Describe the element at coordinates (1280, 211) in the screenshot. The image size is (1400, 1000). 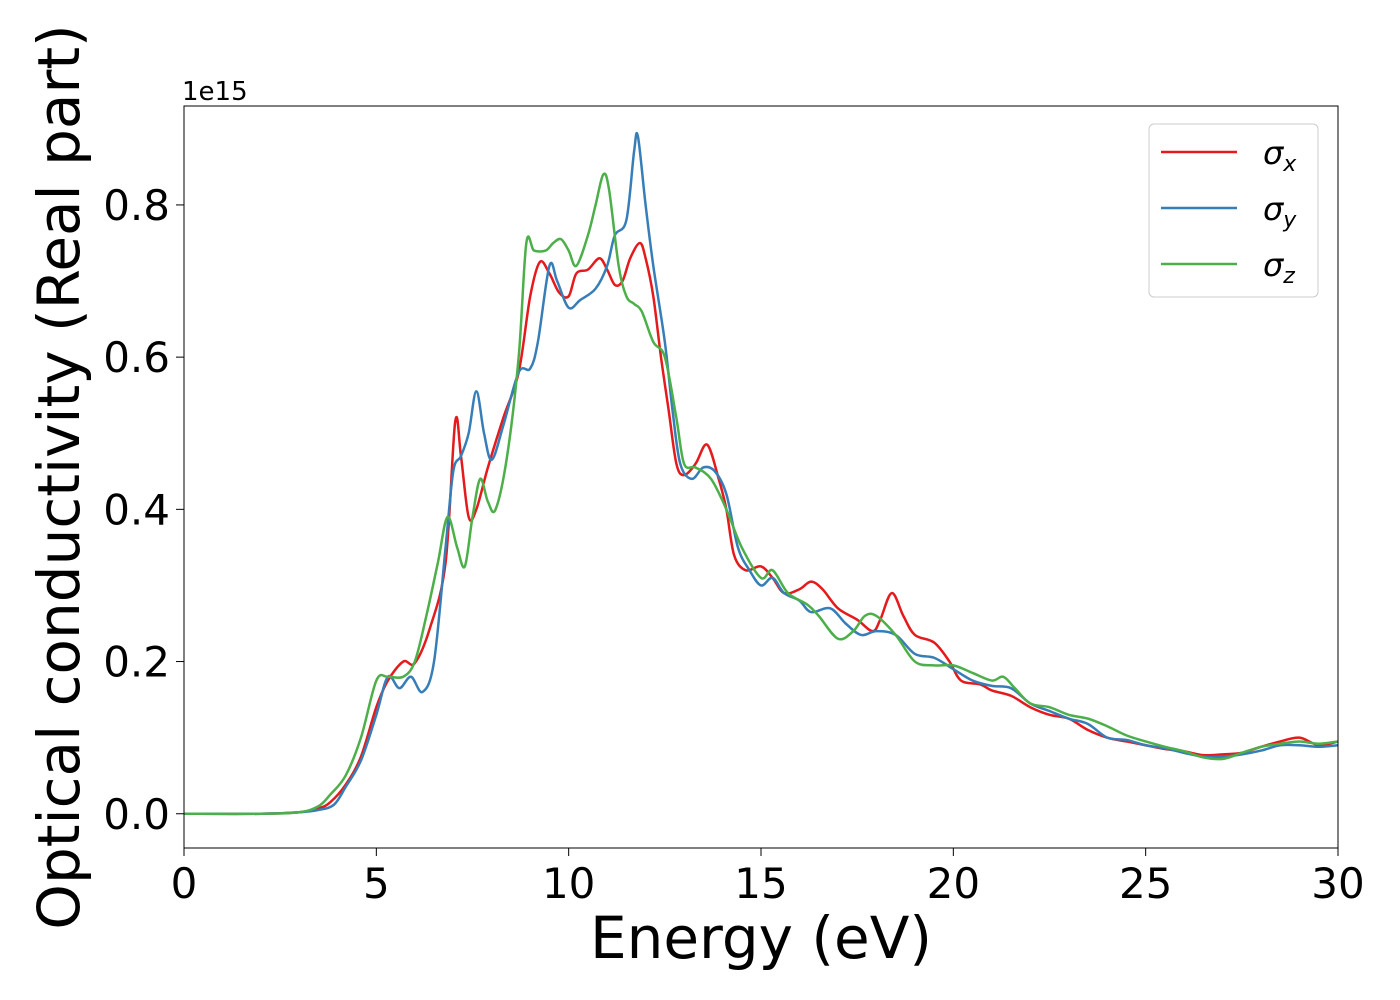
I see `legend-label: σy` at that location.